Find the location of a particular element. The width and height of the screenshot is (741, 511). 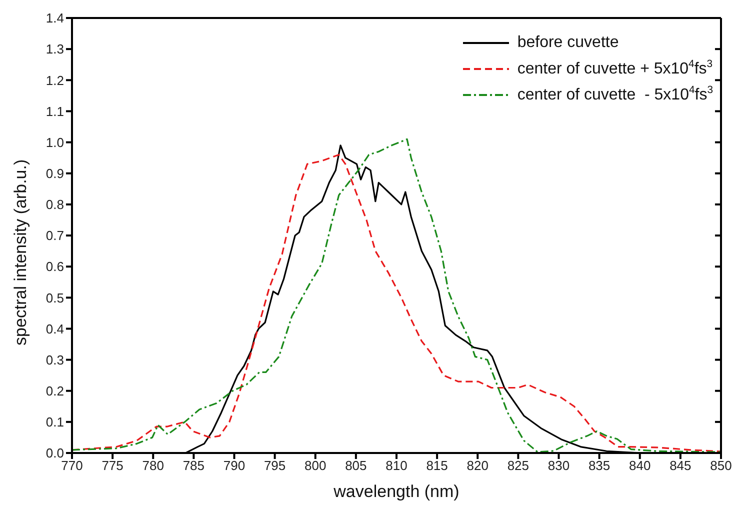

x-tick-label: 795 is located at coordinates (275, 466).